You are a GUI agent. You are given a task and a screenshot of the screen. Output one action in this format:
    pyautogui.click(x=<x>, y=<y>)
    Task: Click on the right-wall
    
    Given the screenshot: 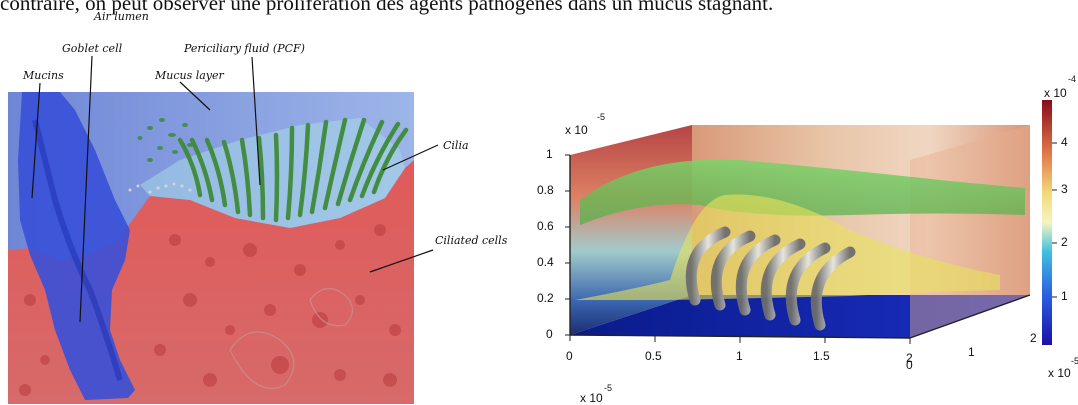 What is the action you would take?
    pyautogui.click(x=970, y=231)
    